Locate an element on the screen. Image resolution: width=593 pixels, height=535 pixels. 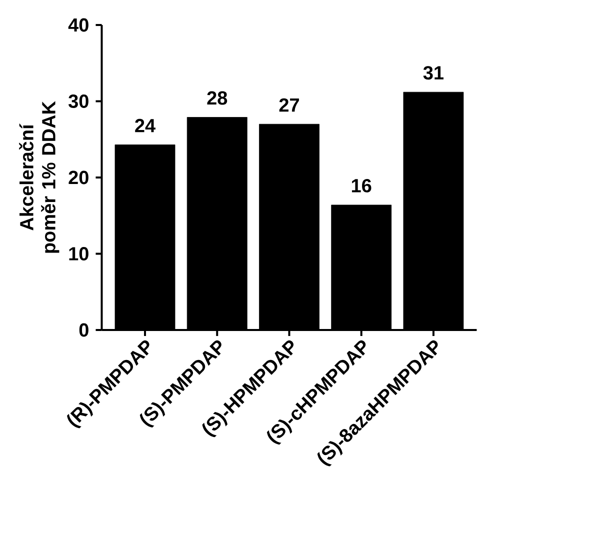
data-label: 16 is located at coordinates (362, 185).